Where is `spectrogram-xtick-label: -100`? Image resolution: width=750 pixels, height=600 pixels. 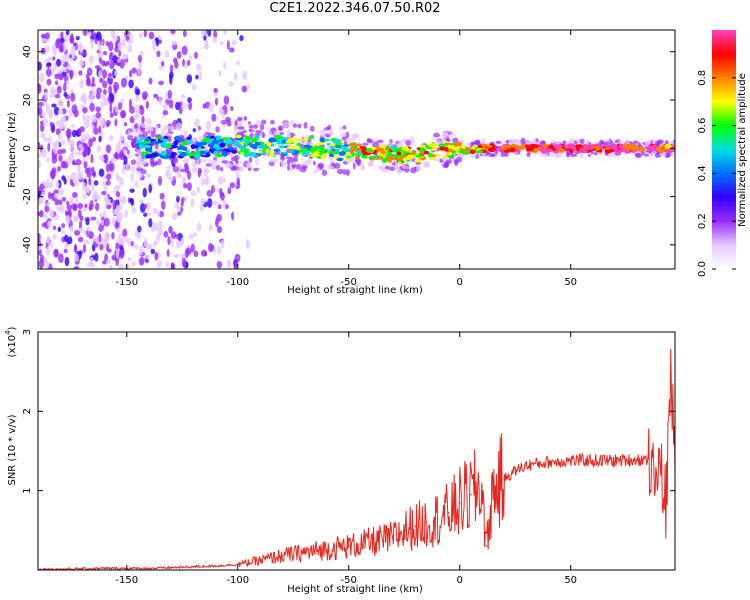
spectrogram-xtick-label: -100 is located at coordinates (237, 282).